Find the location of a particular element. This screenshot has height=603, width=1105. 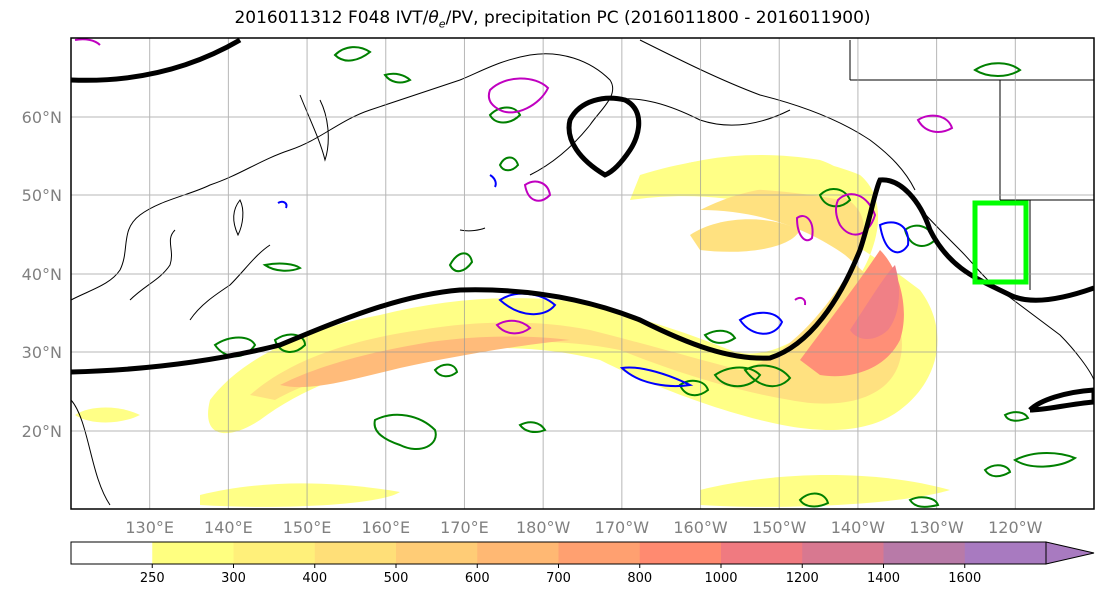

longitude-label: 160°W is located at coordinates (700, 527).